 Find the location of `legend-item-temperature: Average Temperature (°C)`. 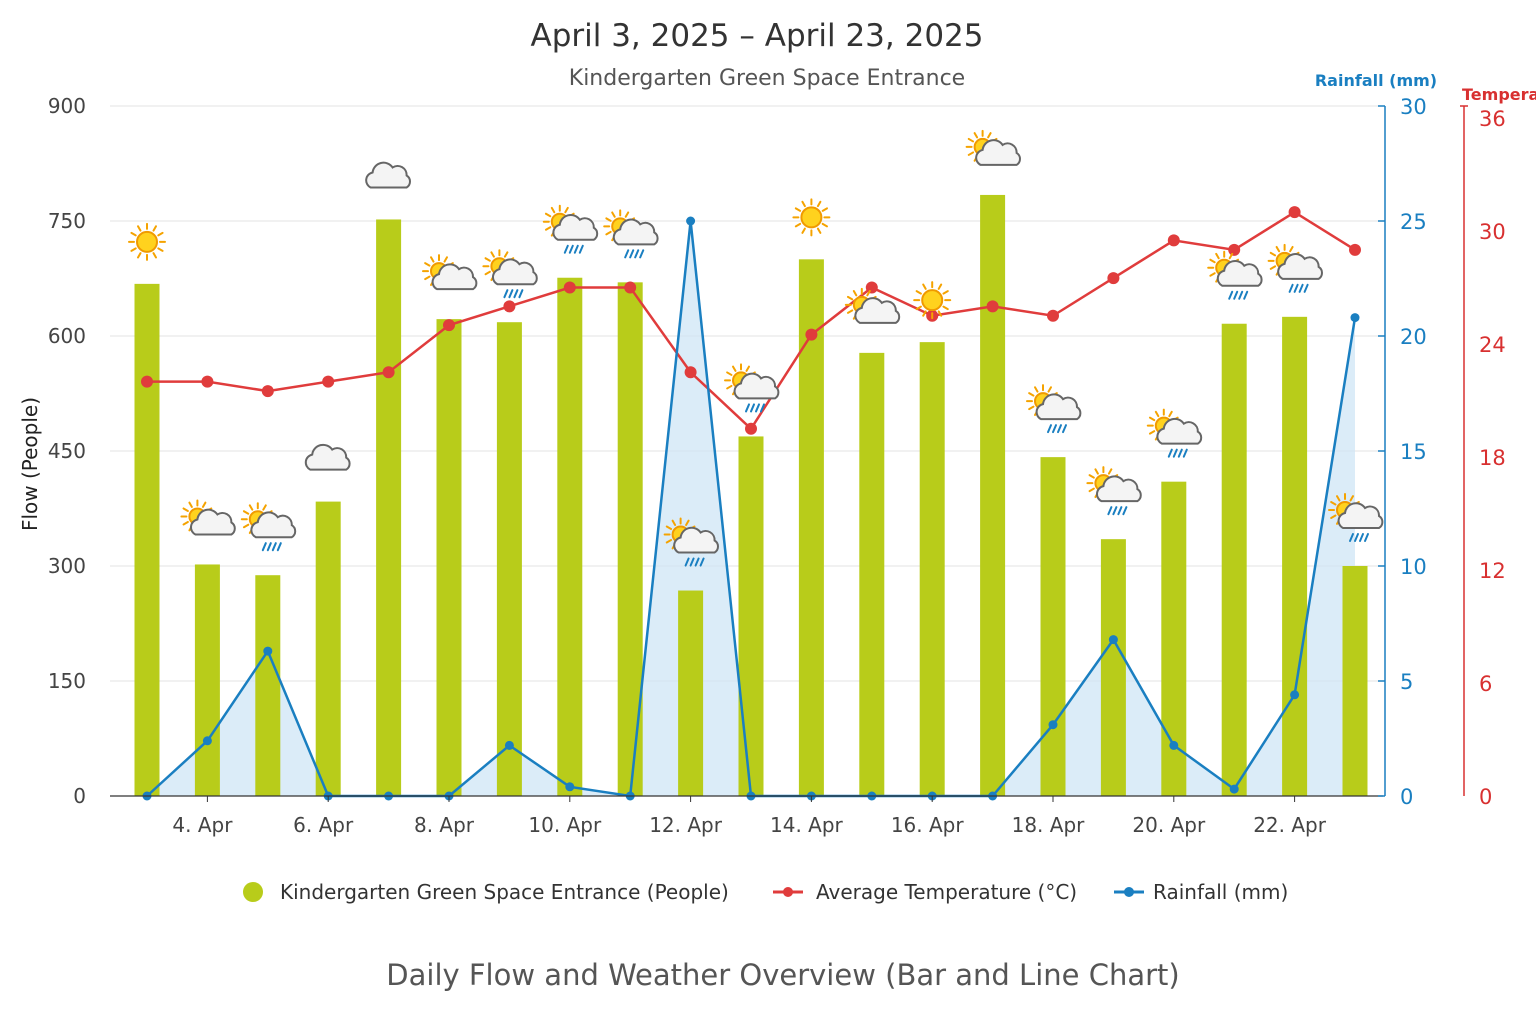

legend-item-temperature: Average Temperature (°C) is located at coordinates (925, 892).